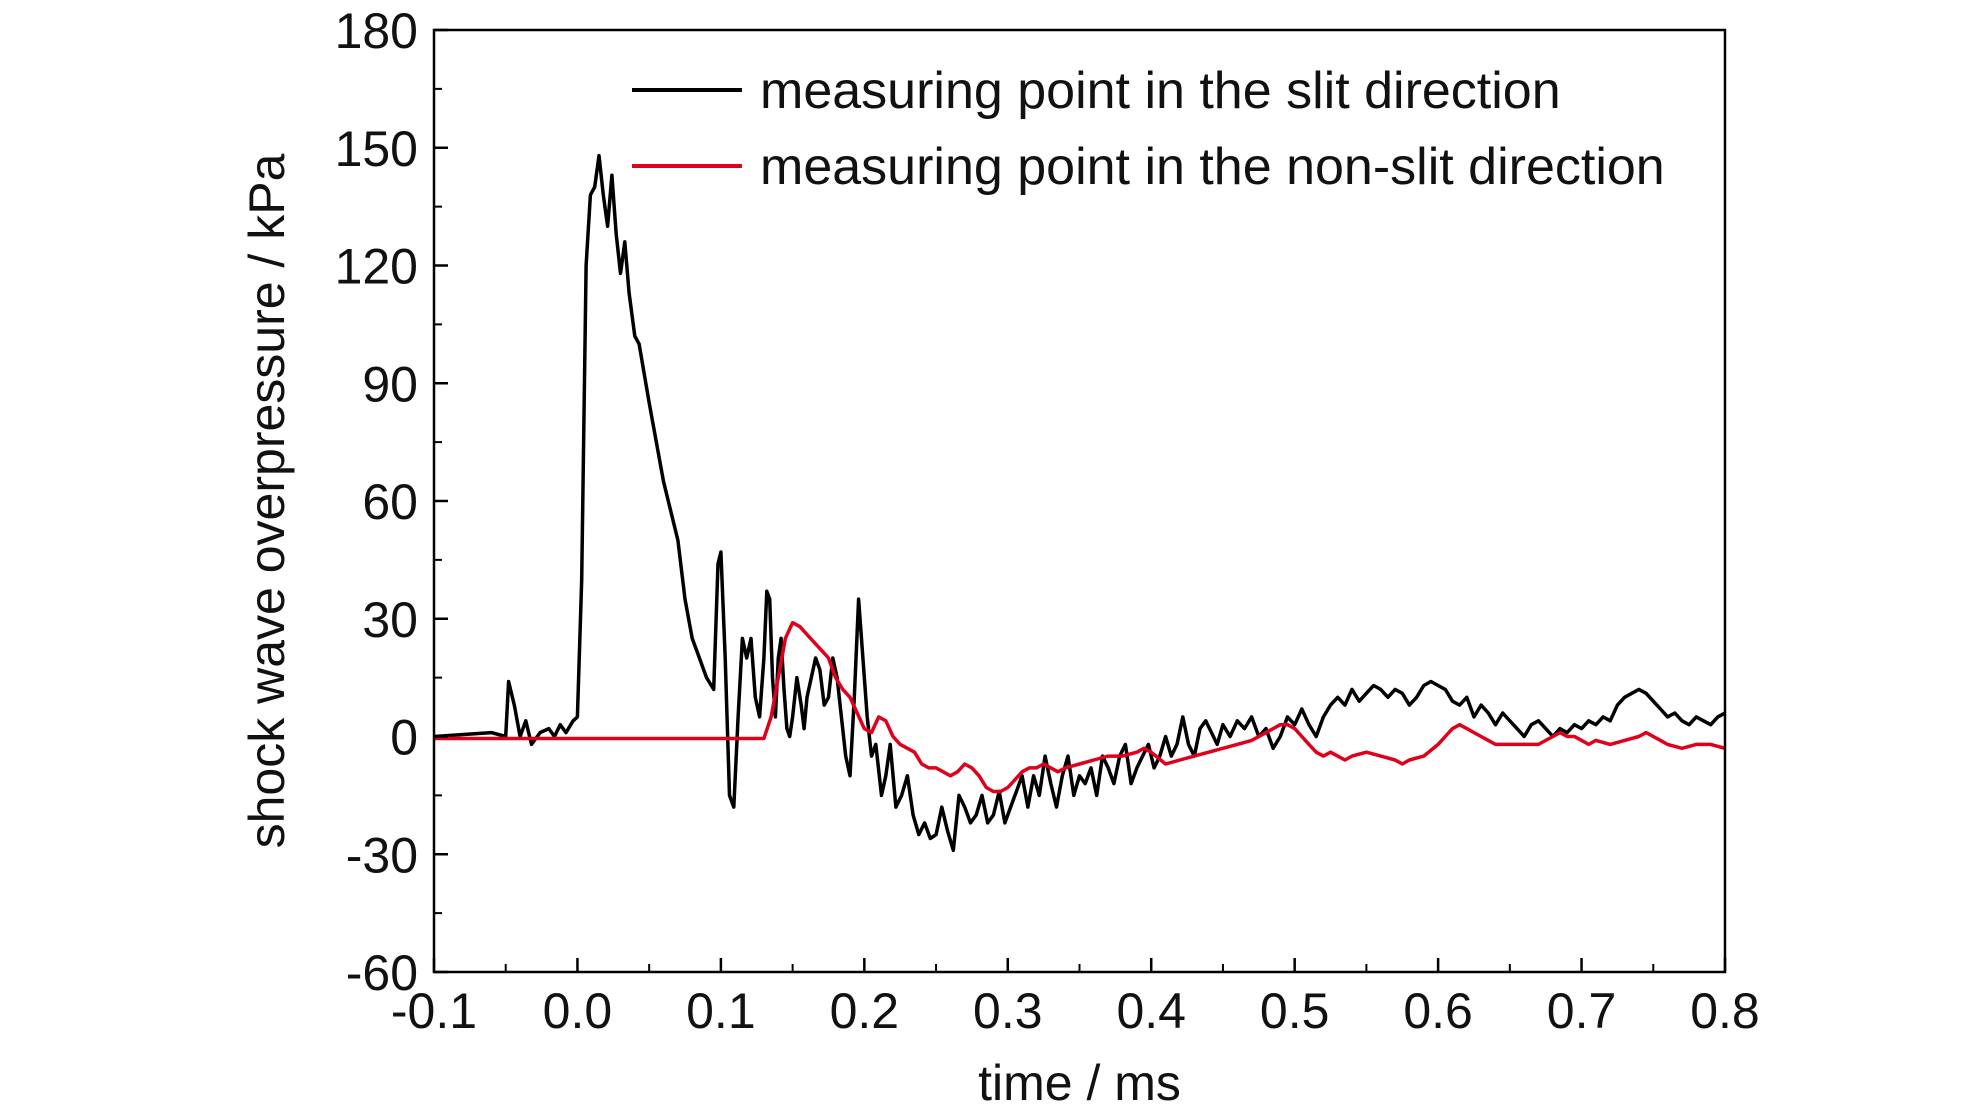  I want to click on y-tick-label: 0, so click(404, 738).